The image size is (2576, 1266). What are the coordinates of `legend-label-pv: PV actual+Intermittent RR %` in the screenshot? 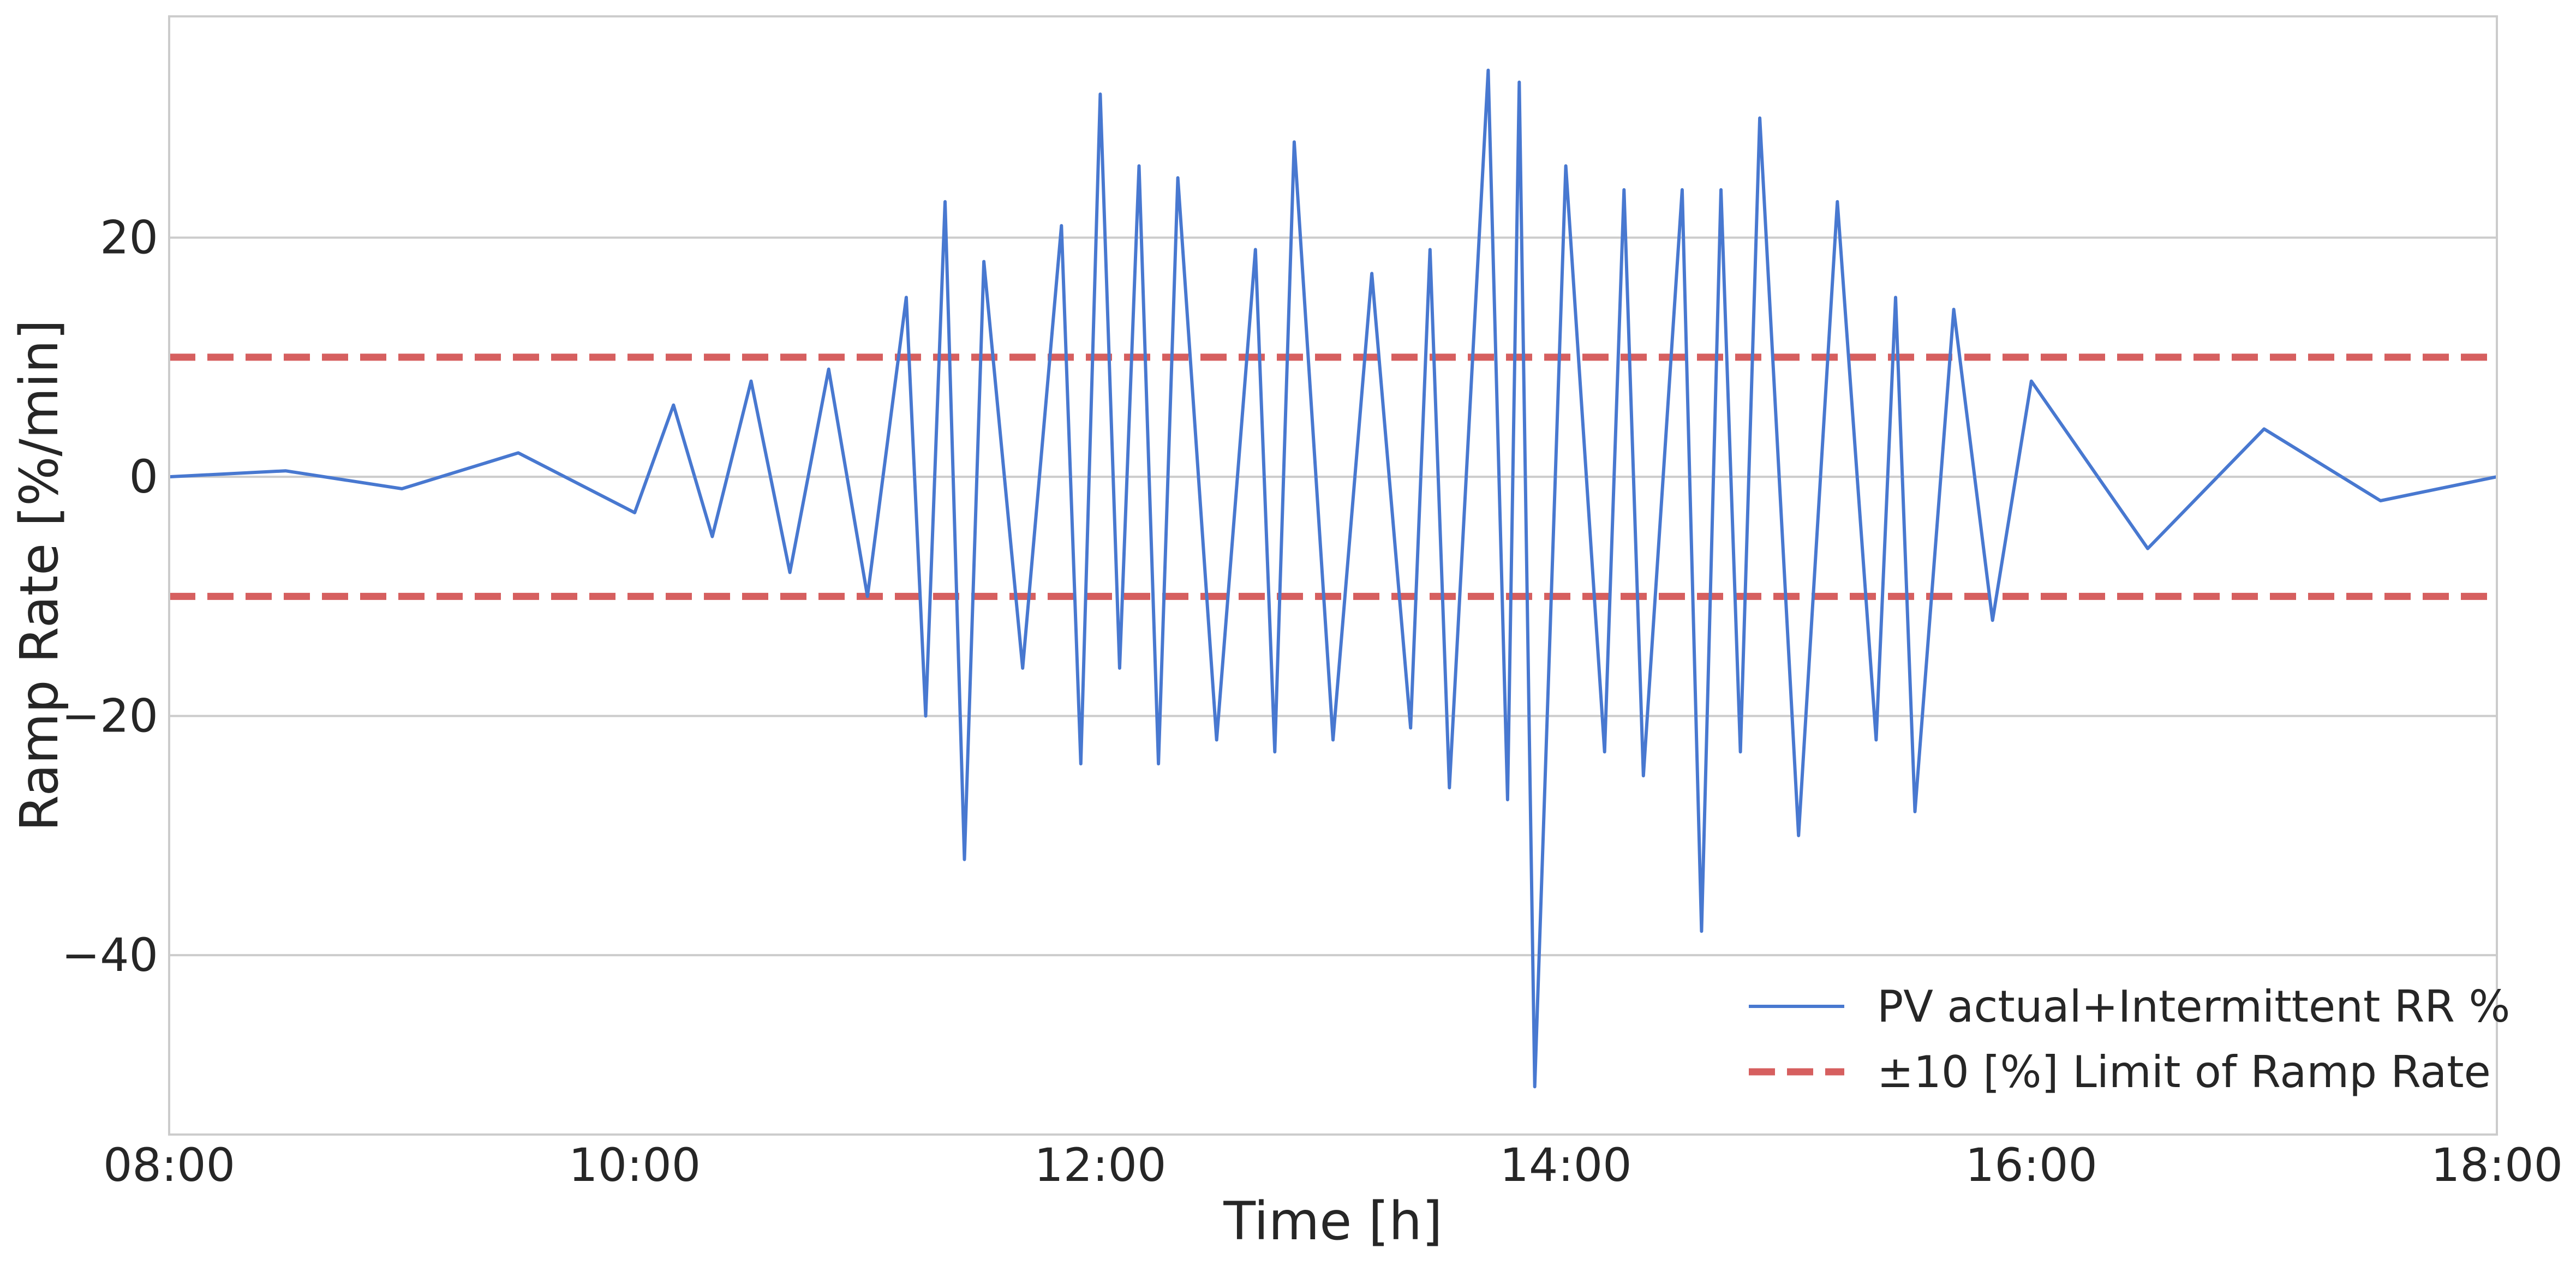 It's located at (2193, 1006).